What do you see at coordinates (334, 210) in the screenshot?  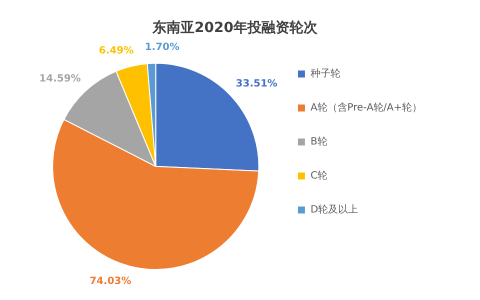 I see `legend-label: D轮及以上` at bounding box center [334, 210].